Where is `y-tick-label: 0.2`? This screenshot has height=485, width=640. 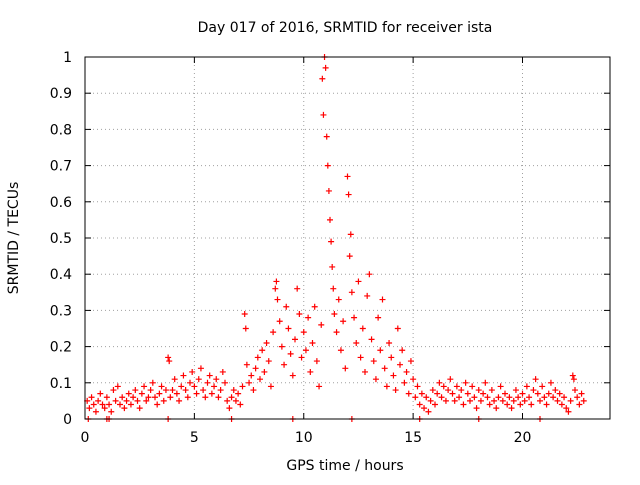 y-tick-label: 0.2 is located at coordinates (61, 348).